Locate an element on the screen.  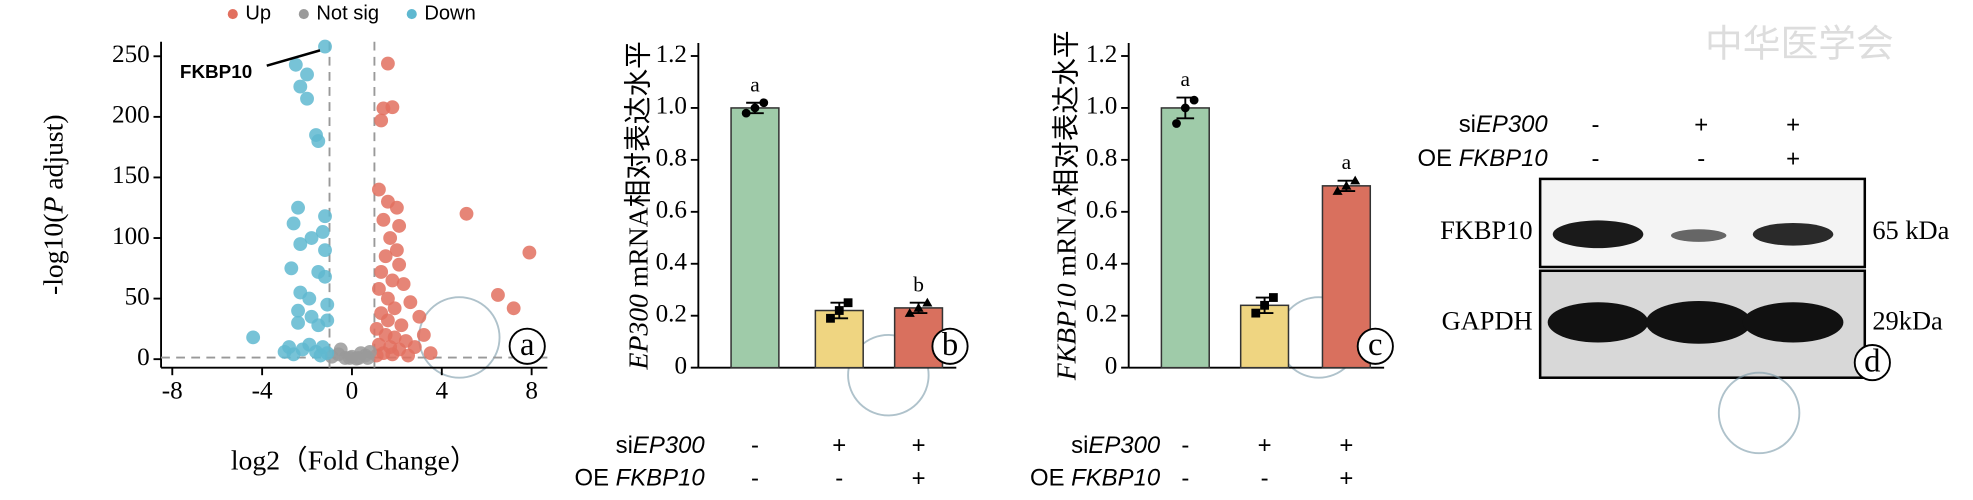
annotation: FKBP10 is located at coordinates (216, 71).